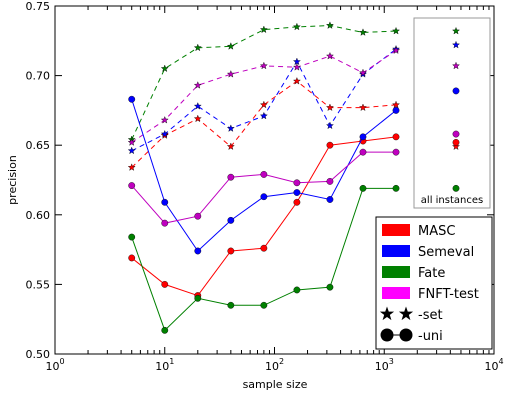 The image size is (508, 395). What do you see at coordinates (456, 142) in the screenshot?
I see `all-instances-circle-masc-uni` at bounding box center [456, 142].